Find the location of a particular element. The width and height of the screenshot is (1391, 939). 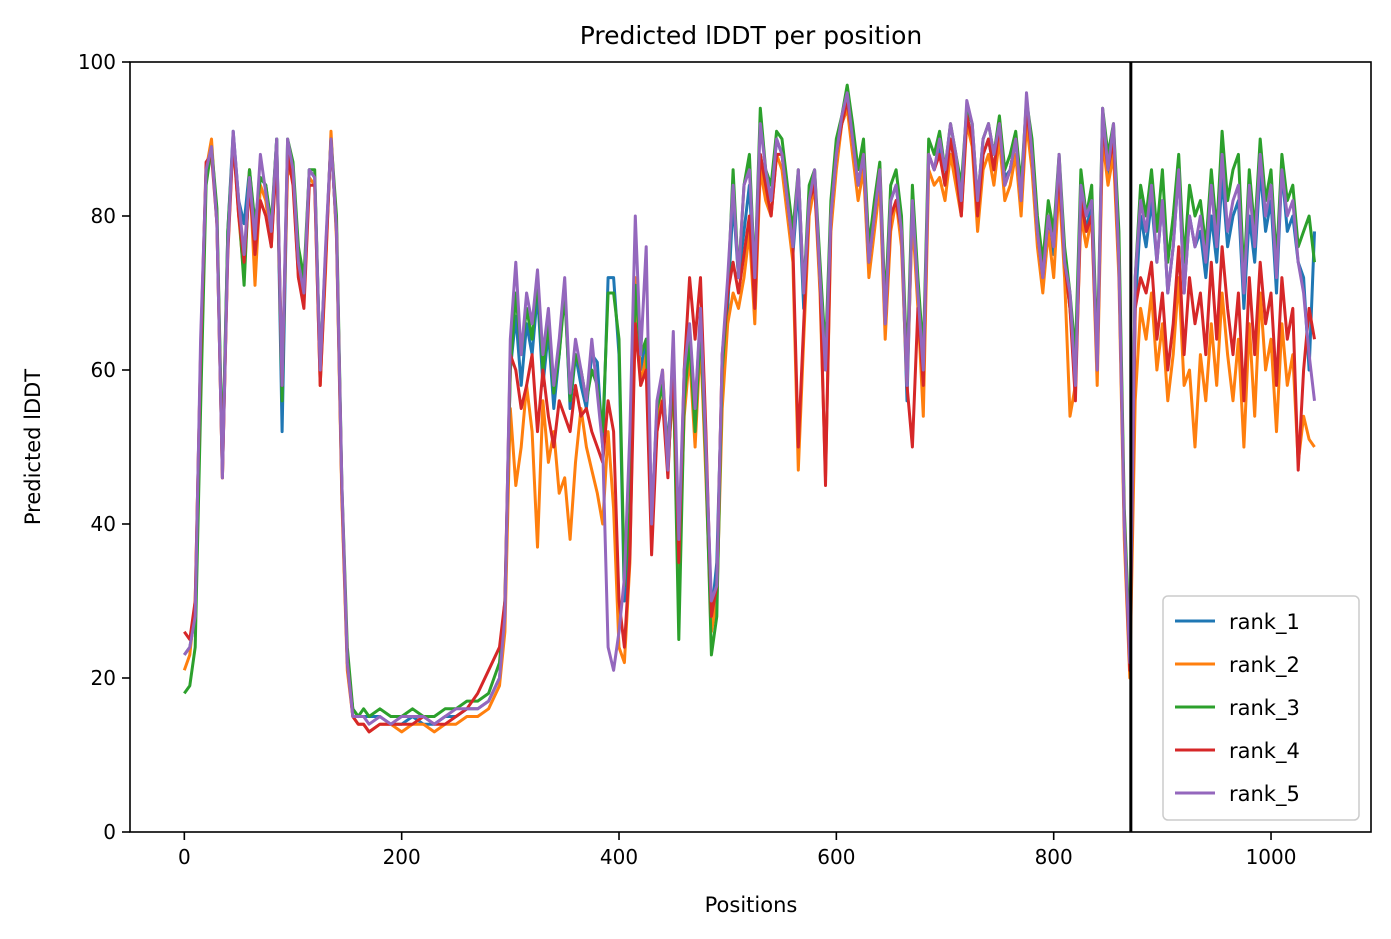

y-tick-label: 60 is located at coordinates (103, 370).